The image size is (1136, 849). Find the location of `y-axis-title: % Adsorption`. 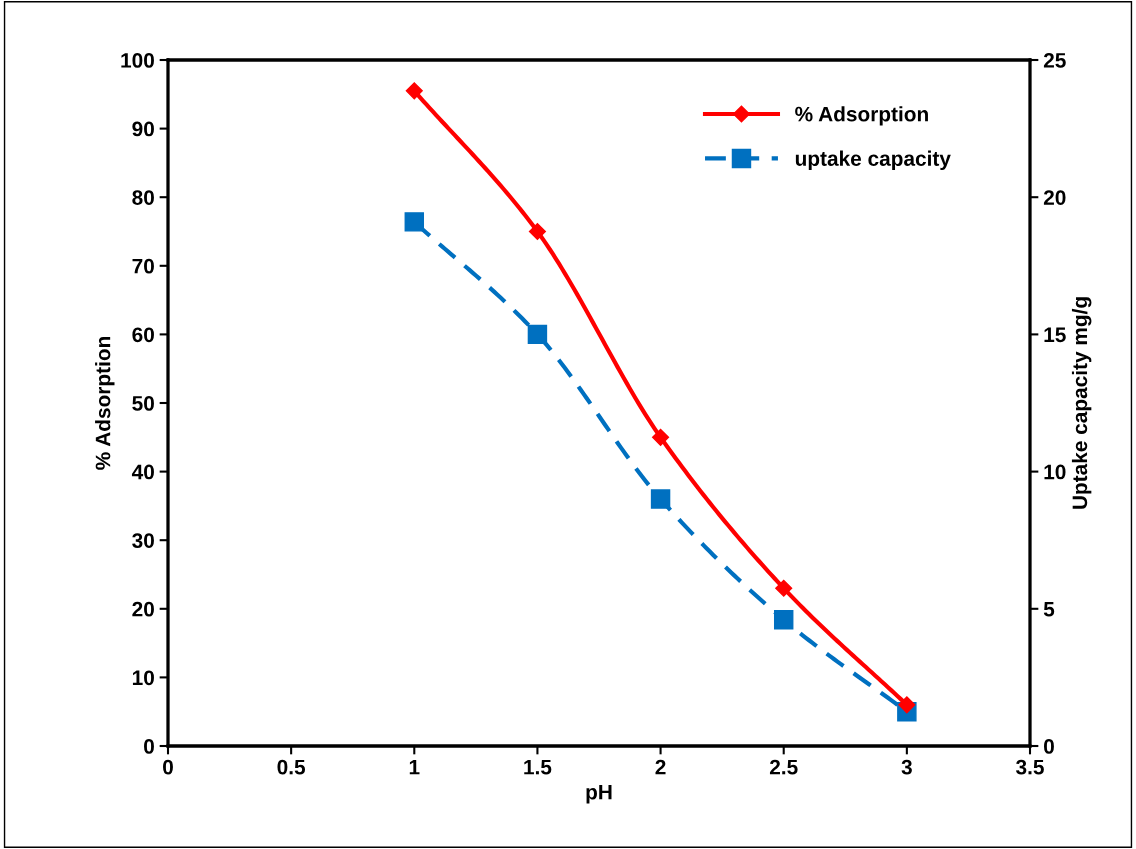

y-axis-title: % Adsorption is located at coordinates (105, 403).